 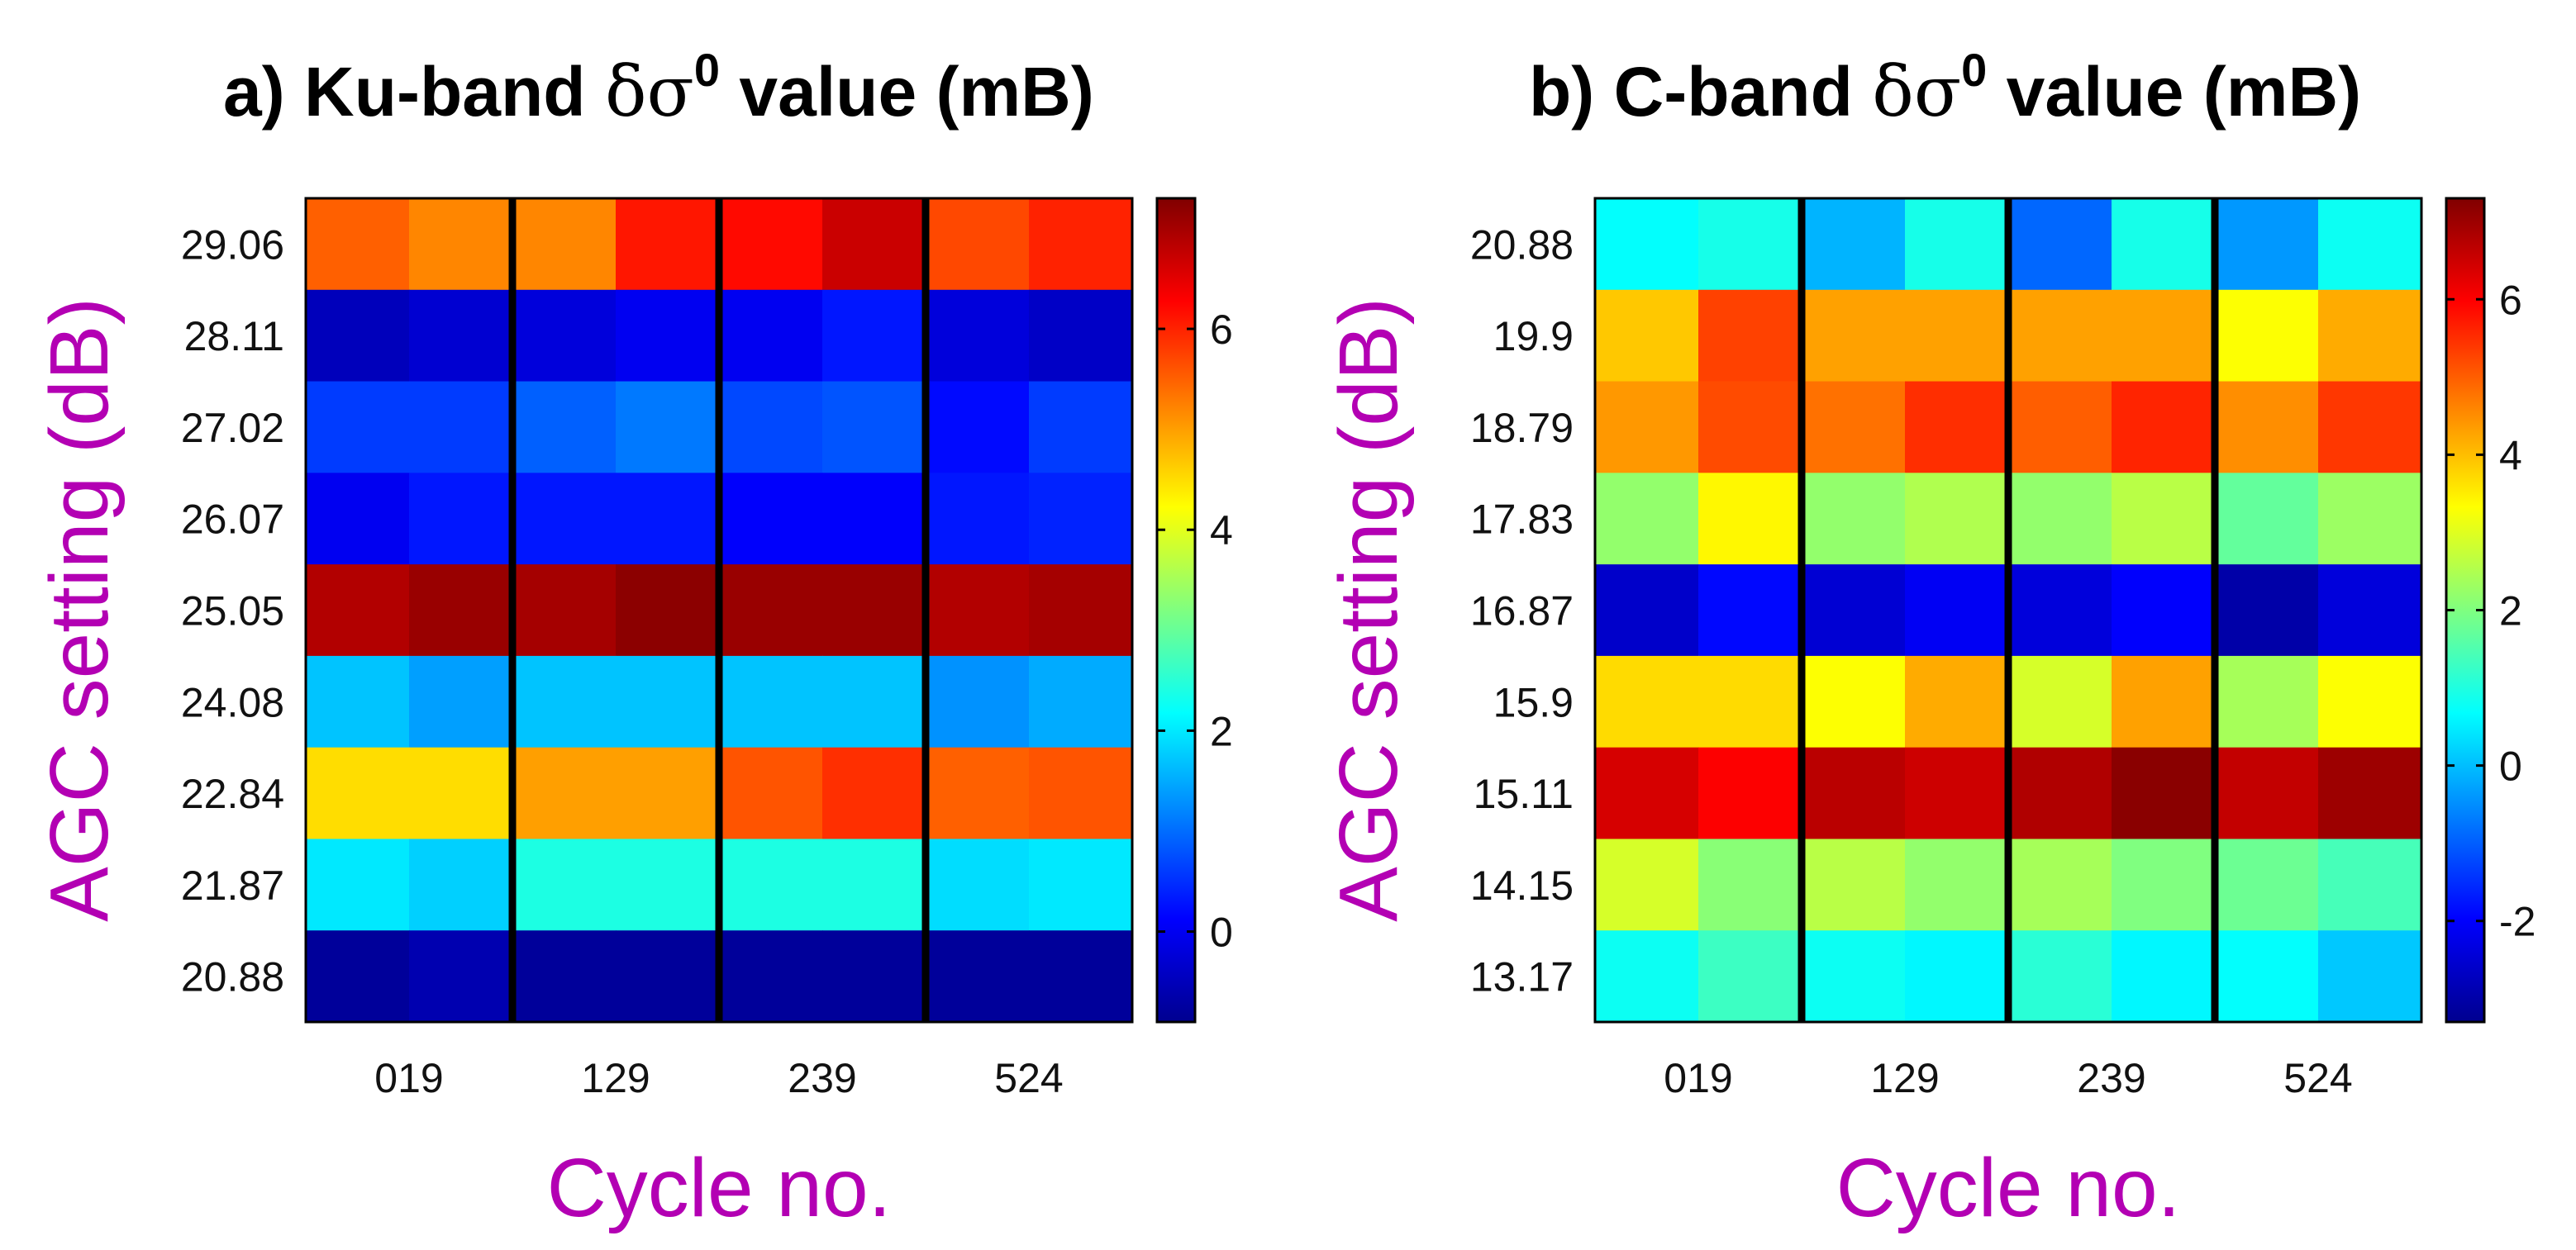 What do you see at coordinates (771, 793) in the screenshot?
I see `panel-a-cell-r6-c4` at bounding box center [771, 793].